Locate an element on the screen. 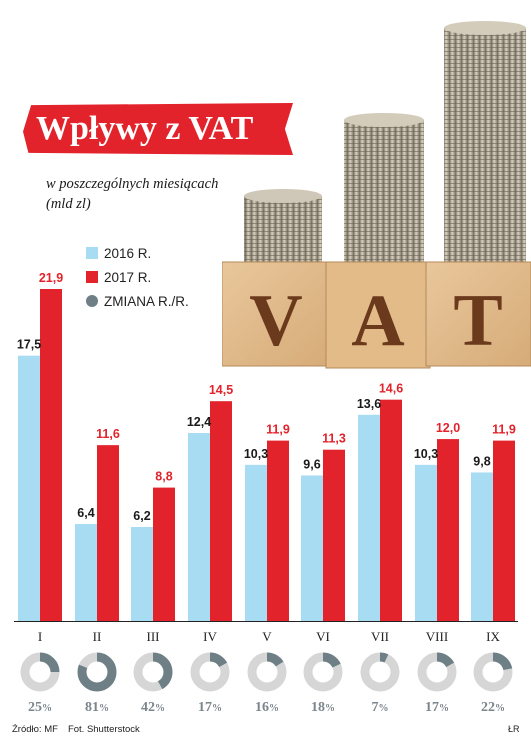 This screenshot has width=531, height=743. legend: 2016 R. 2017 R. ZMIANA R./R. is located at coordinates (137, 277).